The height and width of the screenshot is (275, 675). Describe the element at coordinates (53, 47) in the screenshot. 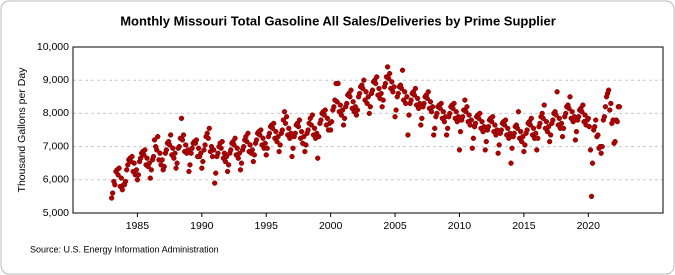

I see `y-tick-label: 10,000` at that location.